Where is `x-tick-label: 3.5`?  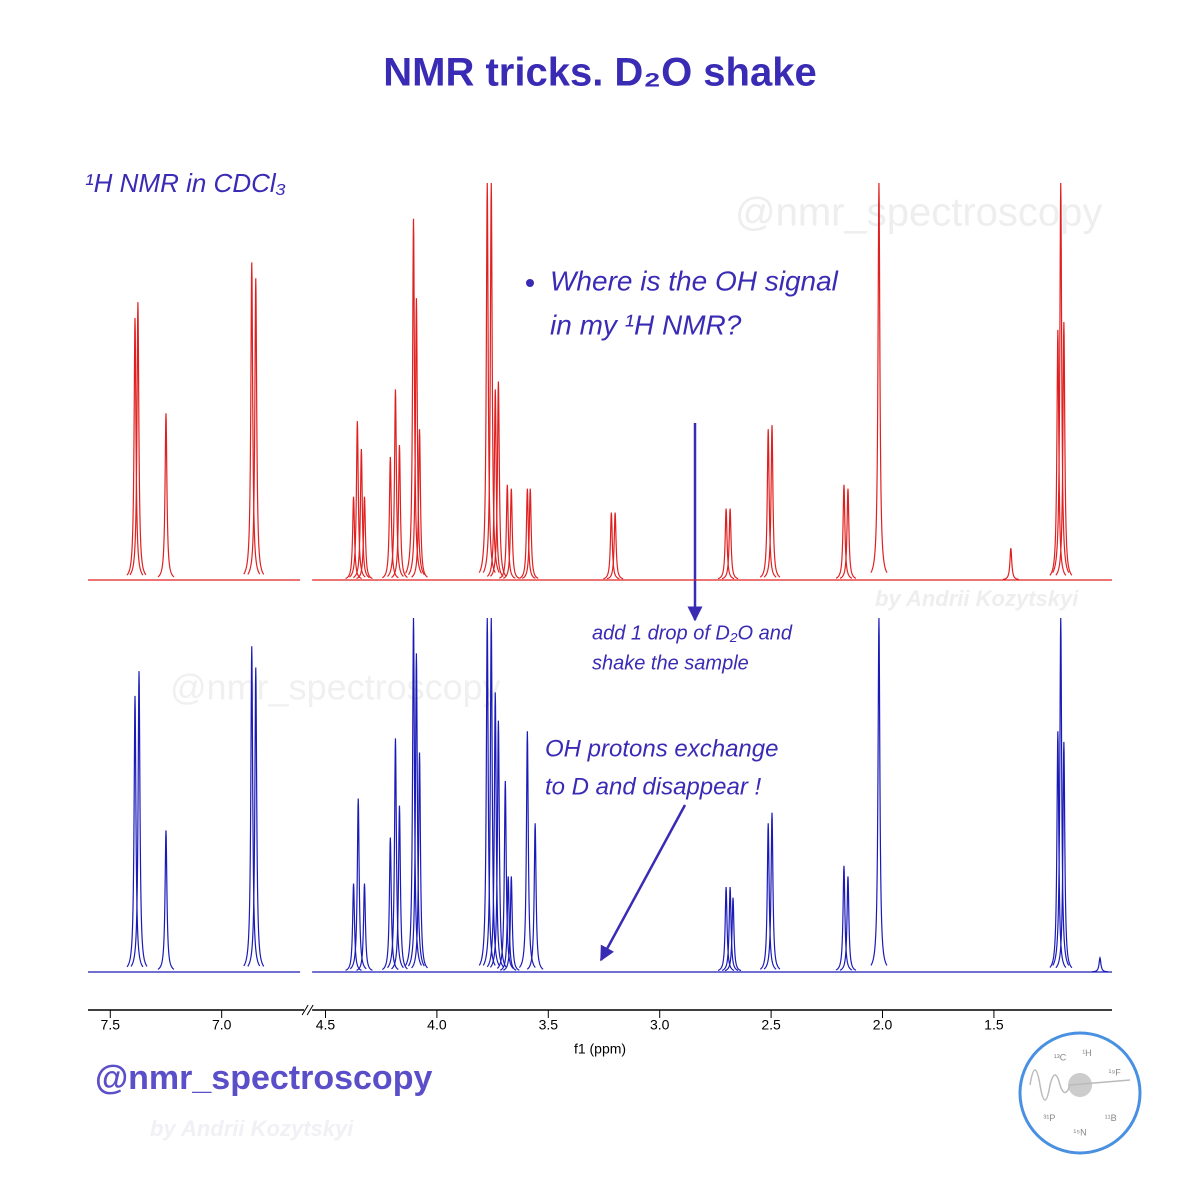 x-tick-label: 3.5 is located at coordinates (549, 1025).